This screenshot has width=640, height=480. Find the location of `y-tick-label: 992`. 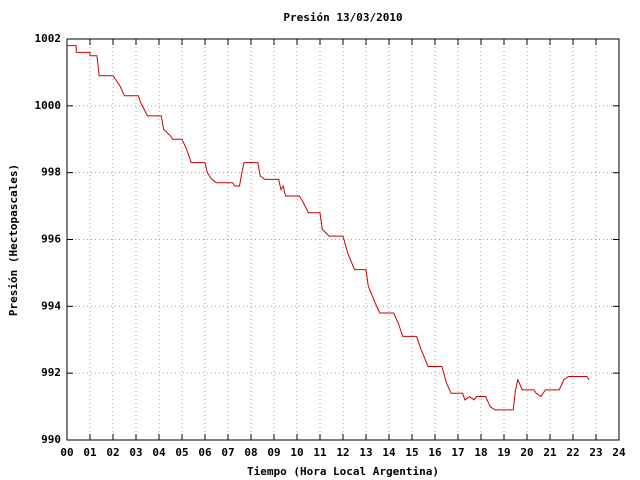

y-tick-label: 992 is located at coordinates (51, 372).